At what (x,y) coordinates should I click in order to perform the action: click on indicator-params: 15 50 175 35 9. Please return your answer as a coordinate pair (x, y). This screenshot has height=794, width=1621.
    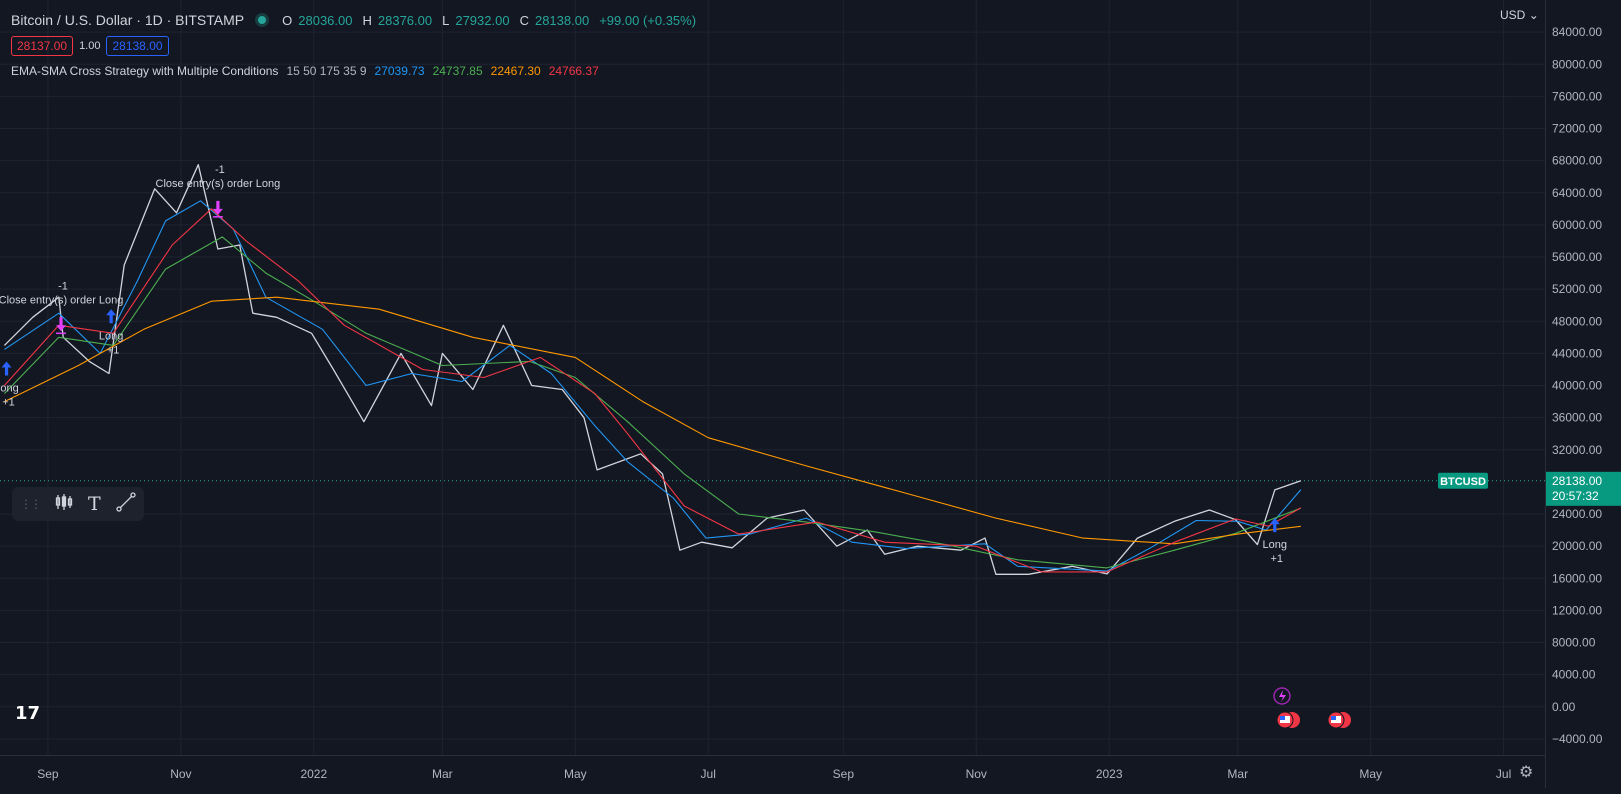
    Looking at the image, I should click on (326, 71).